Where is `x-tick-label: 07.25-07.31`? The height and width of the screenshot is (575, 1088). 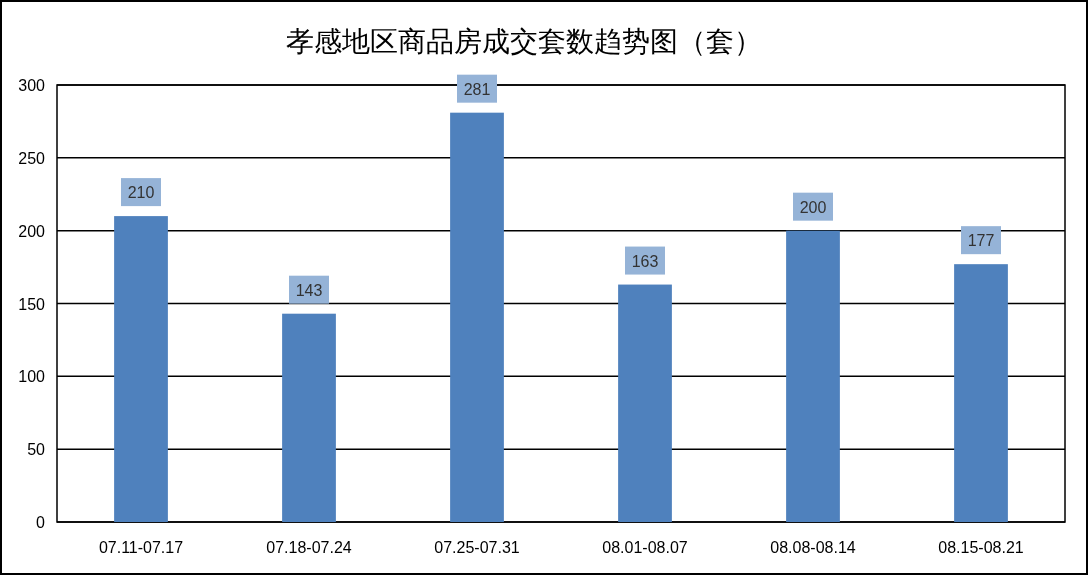 x-tick-label: 07.25-07.31 is located at coordinates (477, 547).